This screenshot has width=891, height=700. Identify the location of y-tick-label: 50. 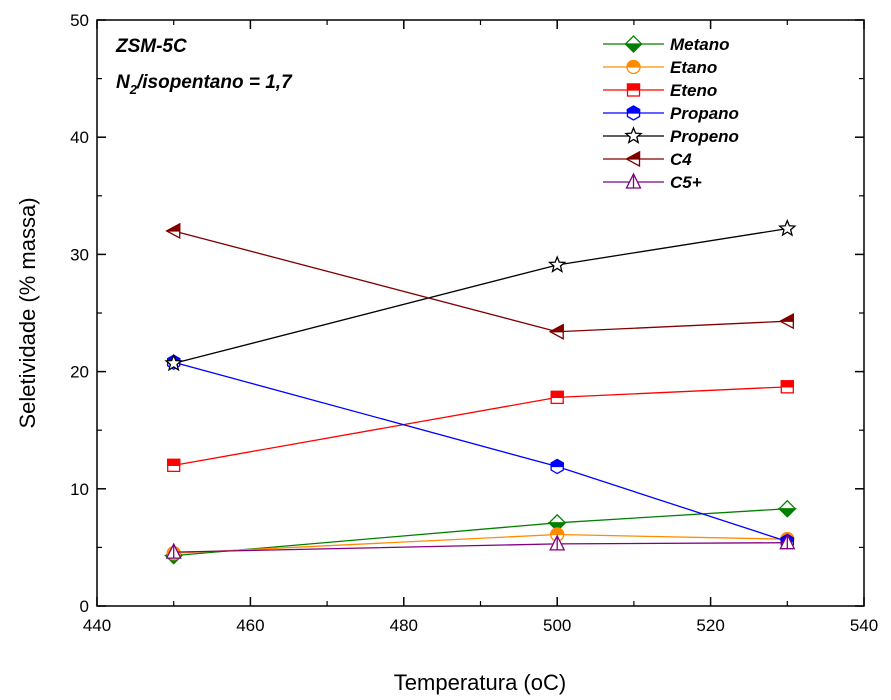
(79, 20).